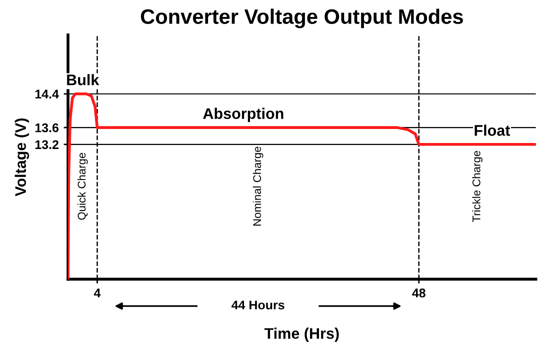  What do you see at coordinates (82, 186) in the screenshot?
I see `annotation: Quick Charge` at bounding box center [82, 186].